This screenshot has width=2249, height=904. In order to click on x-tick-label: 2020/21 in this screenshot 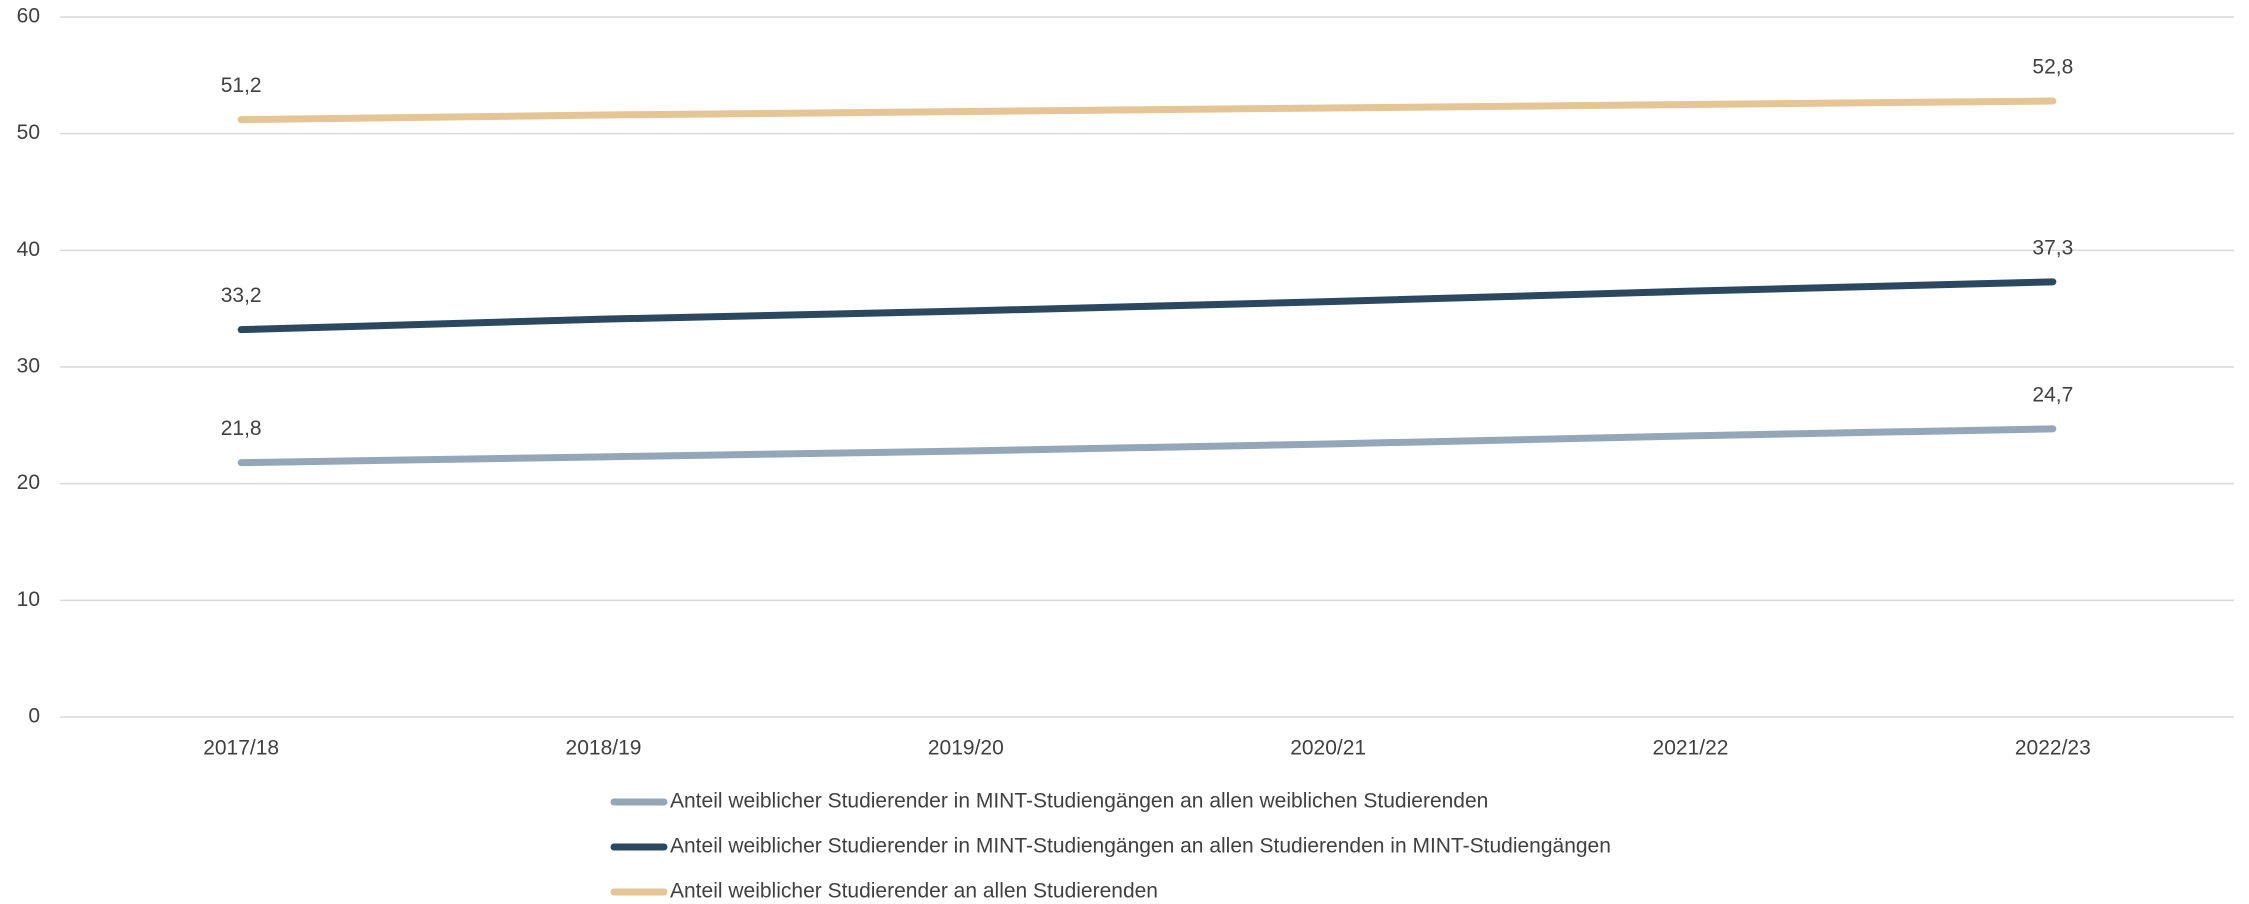, I will do `click(1328, 748)`.